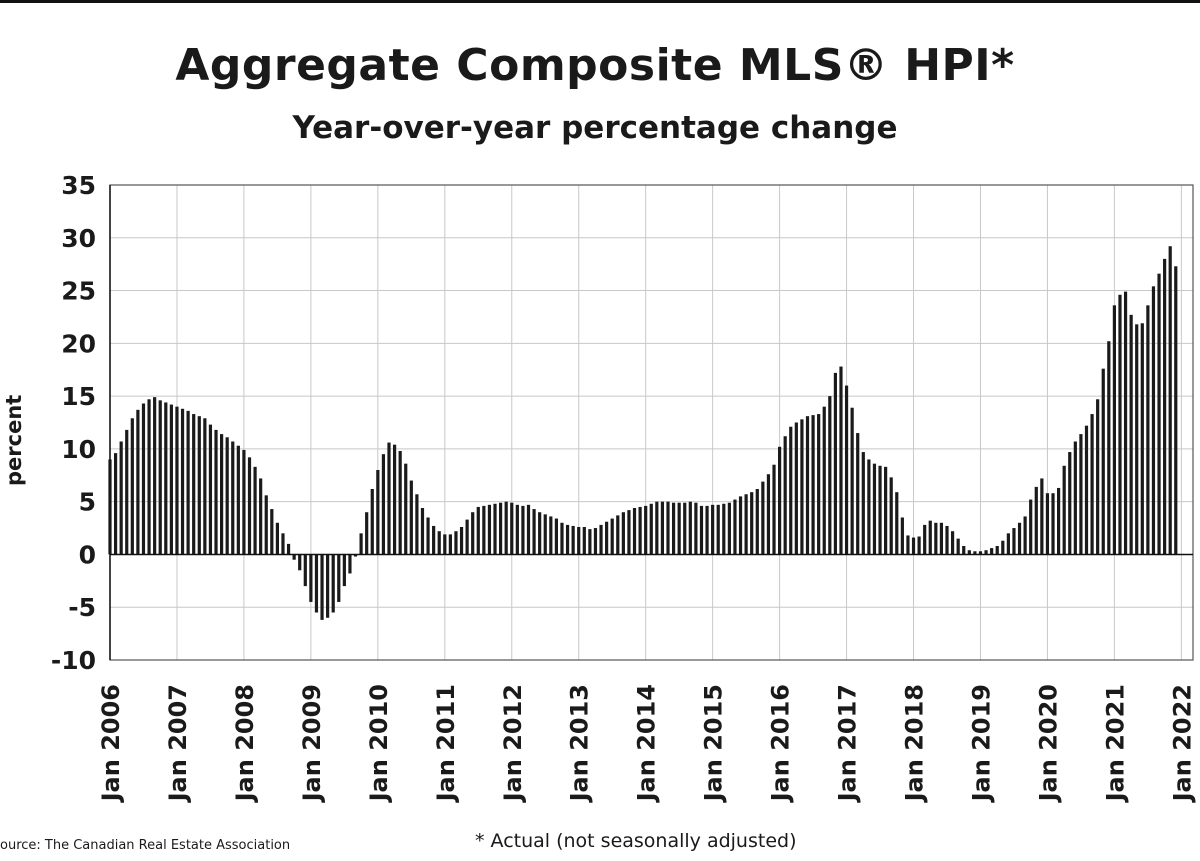 This screenshot has height=861, width=1200. What do you see at coordinates (73, 423) in the screenshot?
I see `y-tick-labels: 35 30 25 20 15 10 5 0 -5 -10` at bounding box center [73, 423].